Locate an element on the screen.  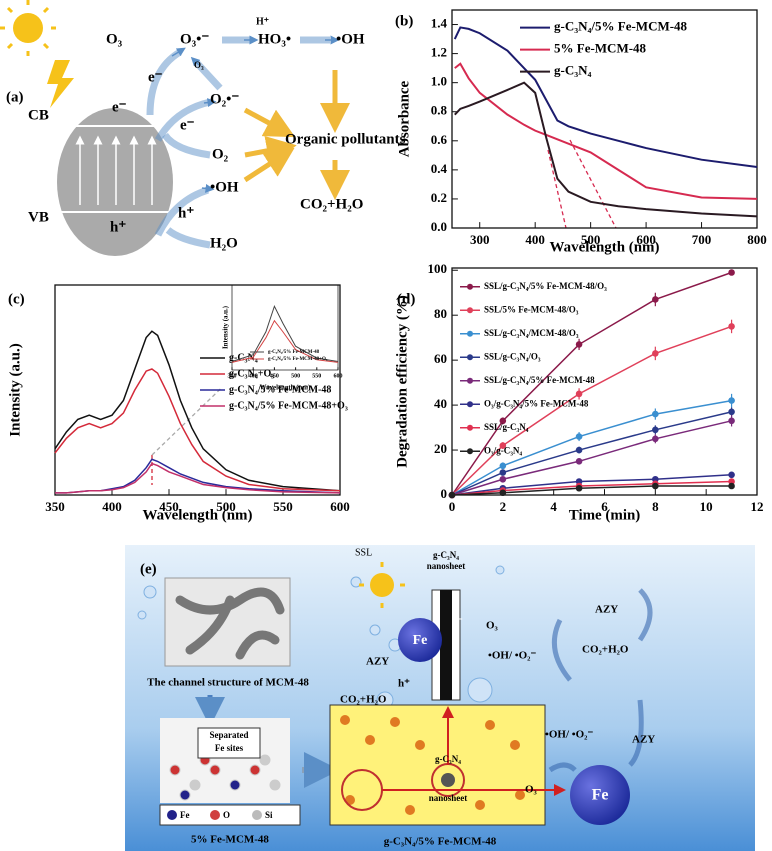
legend-label: SSL/g-C₃N₄/O₃ is located at coordinates (512, 356).